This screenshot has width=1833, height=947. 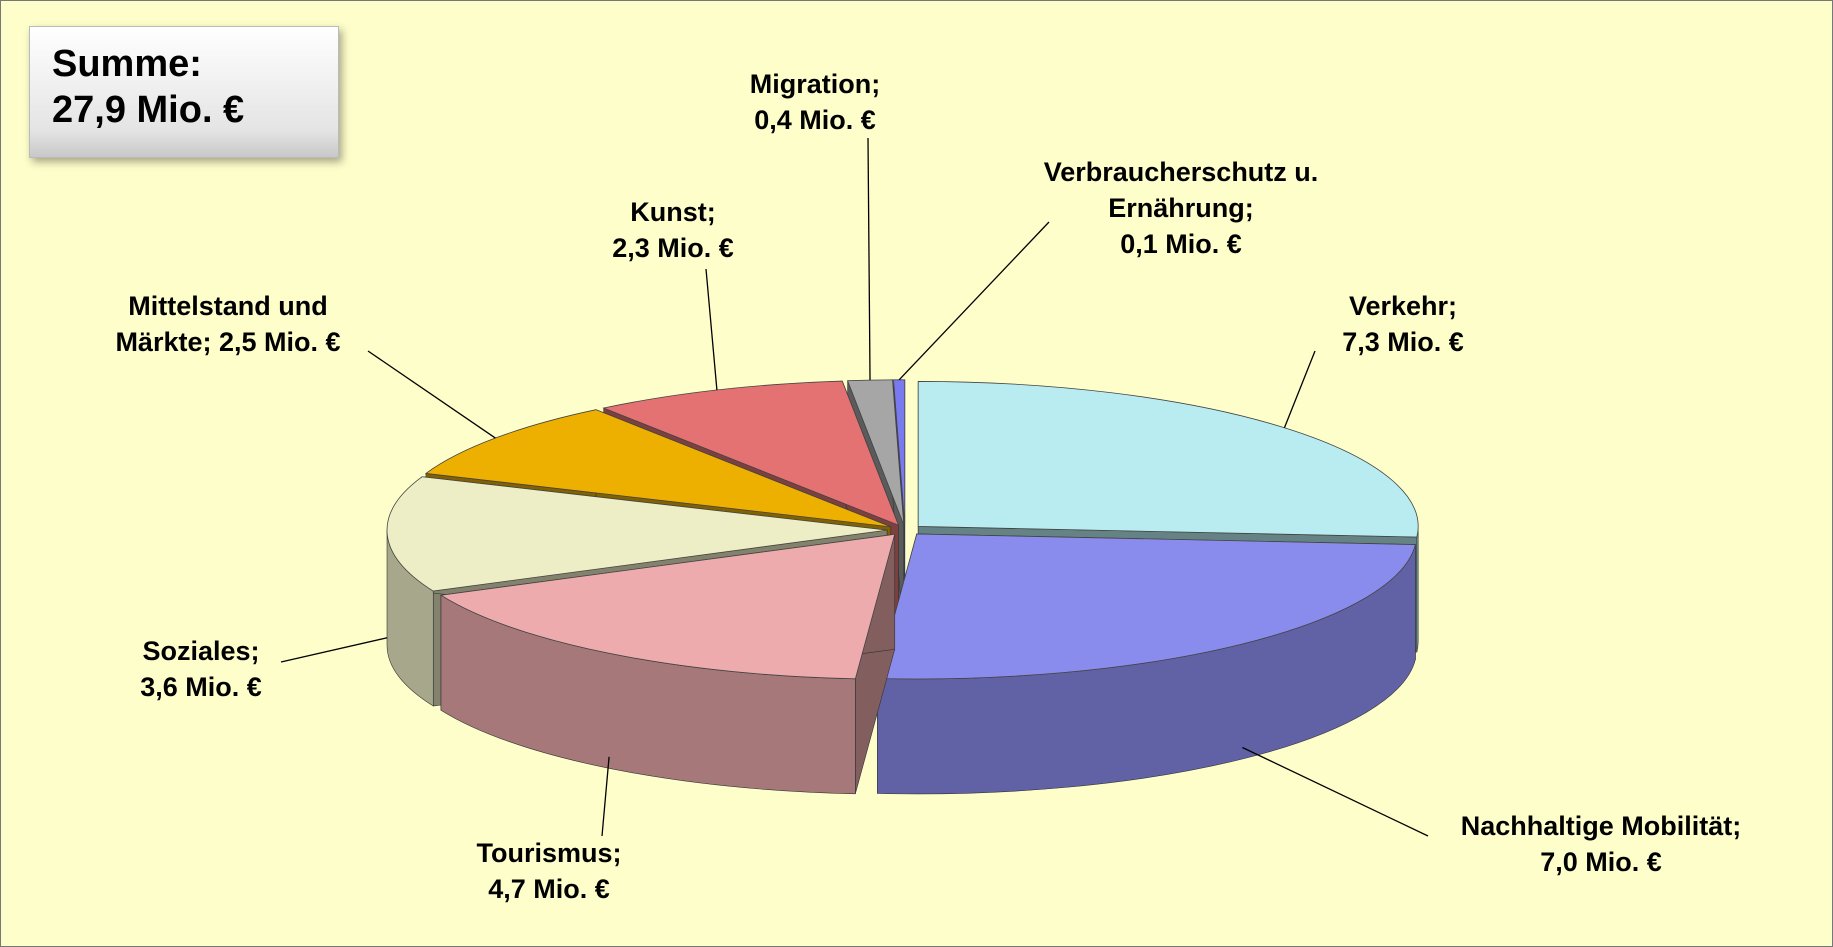 What do you see at coordinates (221, 324) in the screenshot?
I see `category-label: Mittelstand und Märkte` at bounding box center [221, 324].